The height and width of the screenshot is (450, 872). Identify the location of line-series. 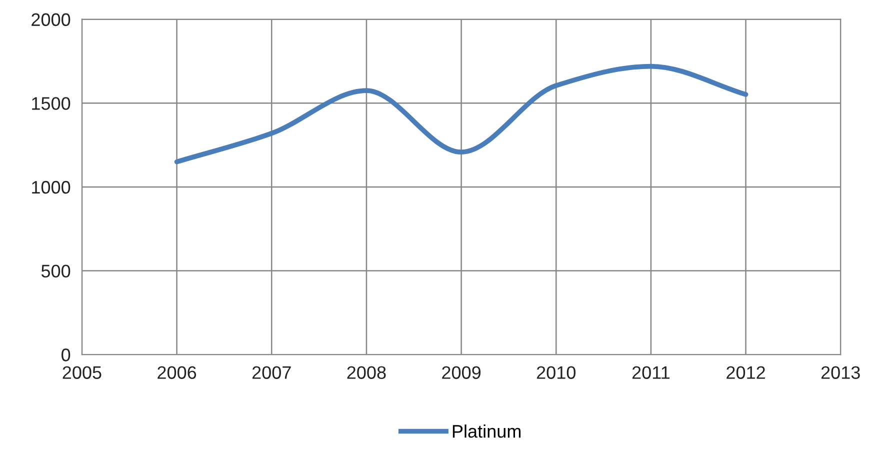
(461, 114).